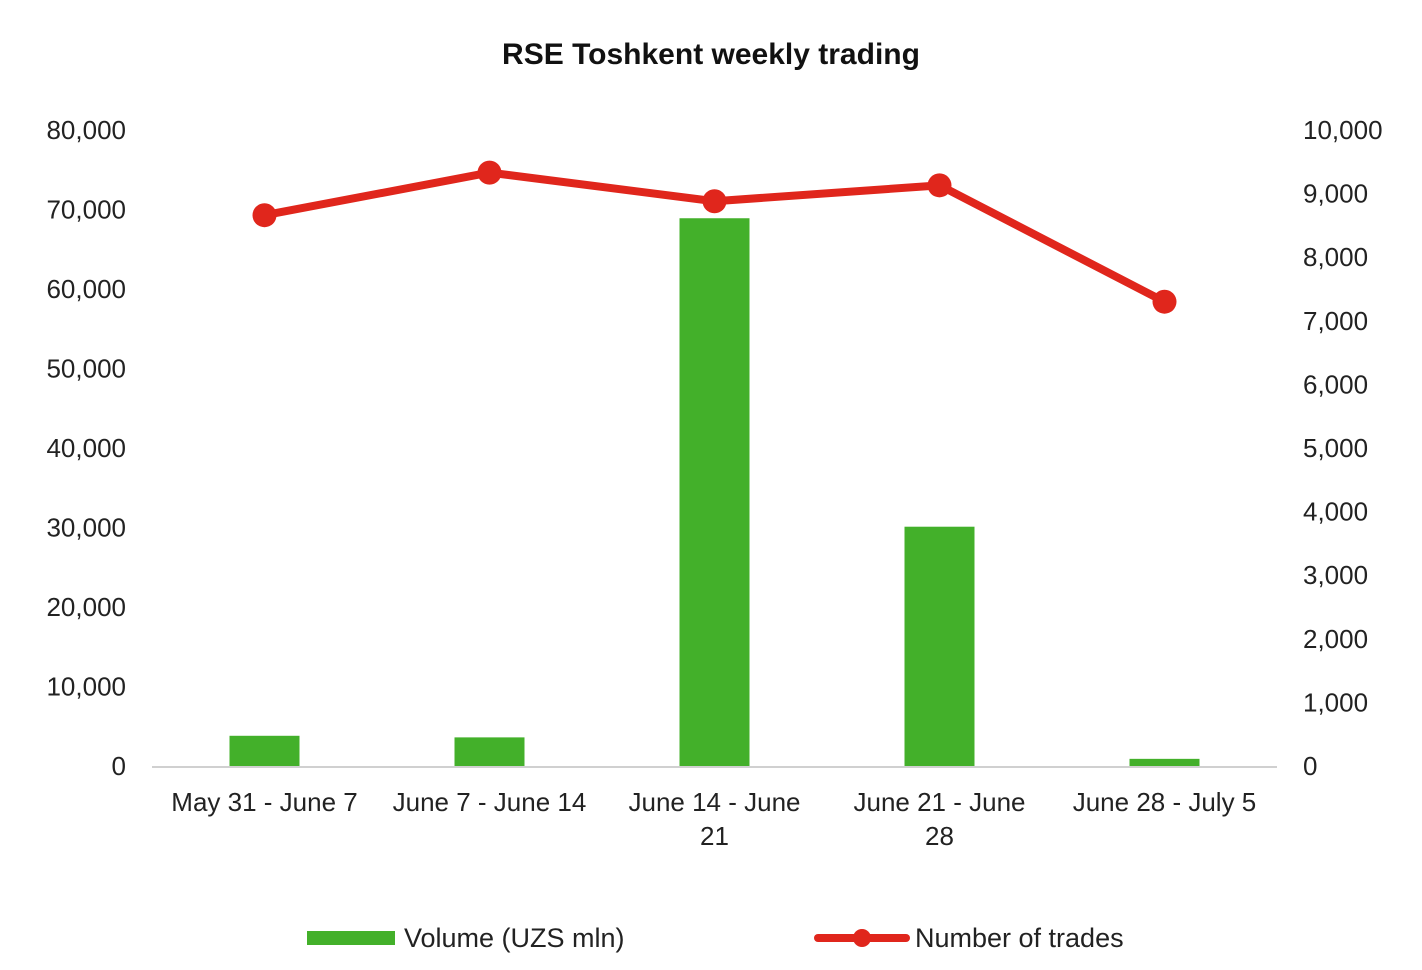 Image resolution: width=1422 pixels, height=970 pixels. Describe the element at coordinates (264, 802) in the screenshot. I see `x-axis-category-label: May 31 - June 7` at that location.